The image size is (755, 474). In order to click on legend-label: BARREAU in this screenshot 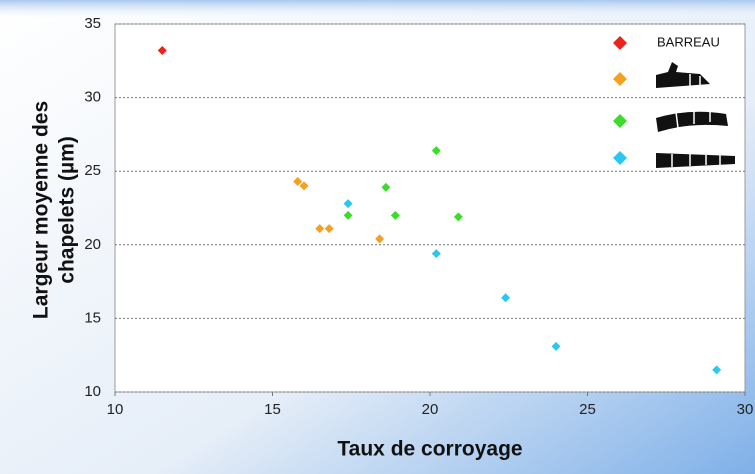, I will do `click(688, 41)`.